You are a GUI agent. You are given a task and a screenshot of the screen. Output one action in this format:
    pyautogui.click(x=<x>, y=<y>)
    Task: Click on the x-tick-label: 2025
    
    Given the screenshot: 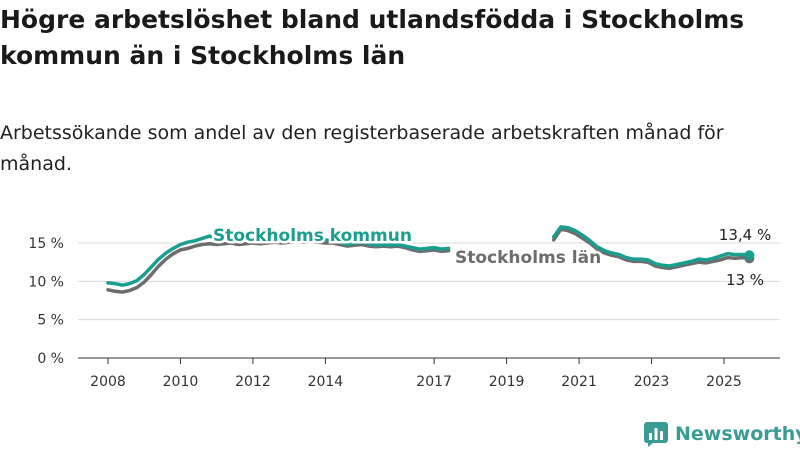 What is the action you would take?
    pyautogui.click(x=724, y=382)
    